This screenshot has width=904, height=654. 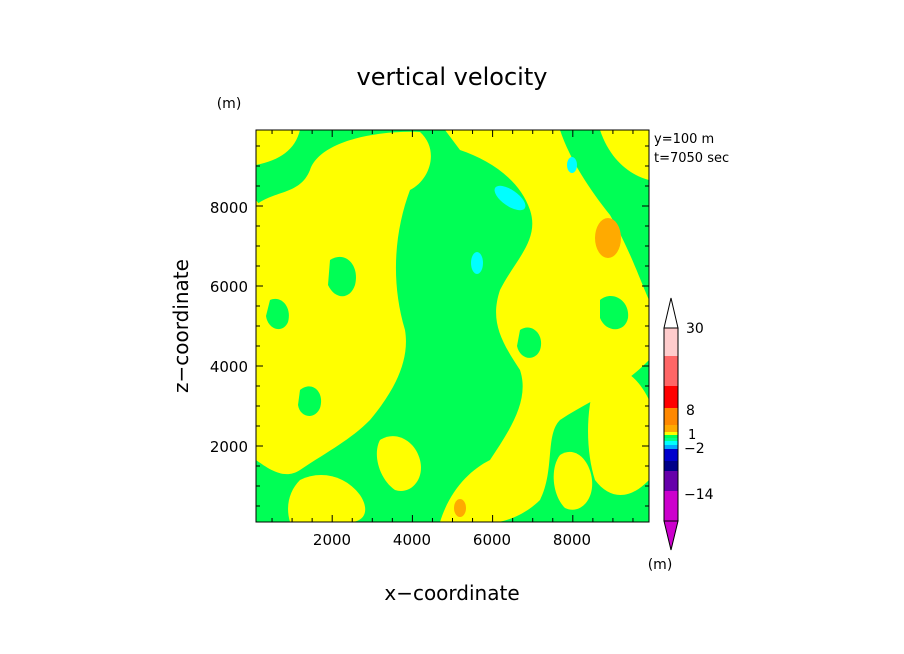 What do you see at coordinates (229, 287) in the screenshot?
I see `y-tick-label-3: 6000` at bounding box center [229, 287].